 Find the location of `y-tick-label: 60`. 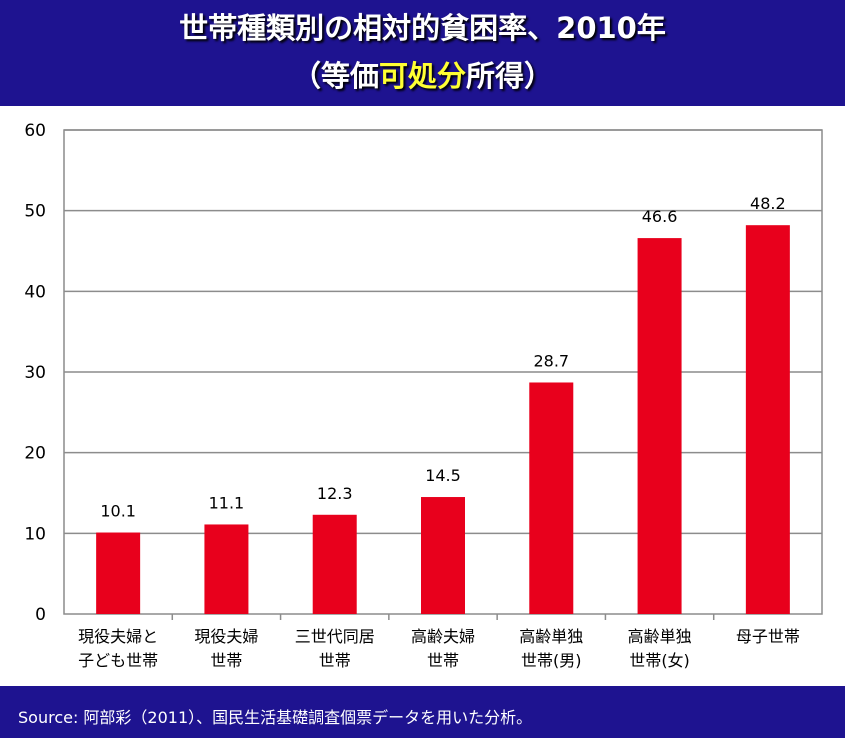

y-tick-label: 60 is located at coordinates (35, 131).